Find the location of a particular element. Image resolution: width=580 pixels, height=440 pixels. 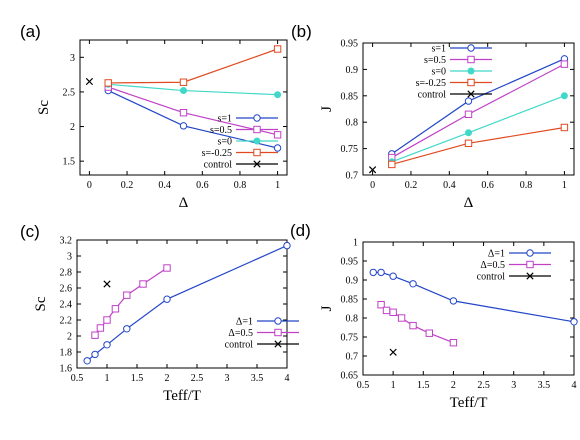

x-tick-label: 4 is located at coordinates (574, 385).